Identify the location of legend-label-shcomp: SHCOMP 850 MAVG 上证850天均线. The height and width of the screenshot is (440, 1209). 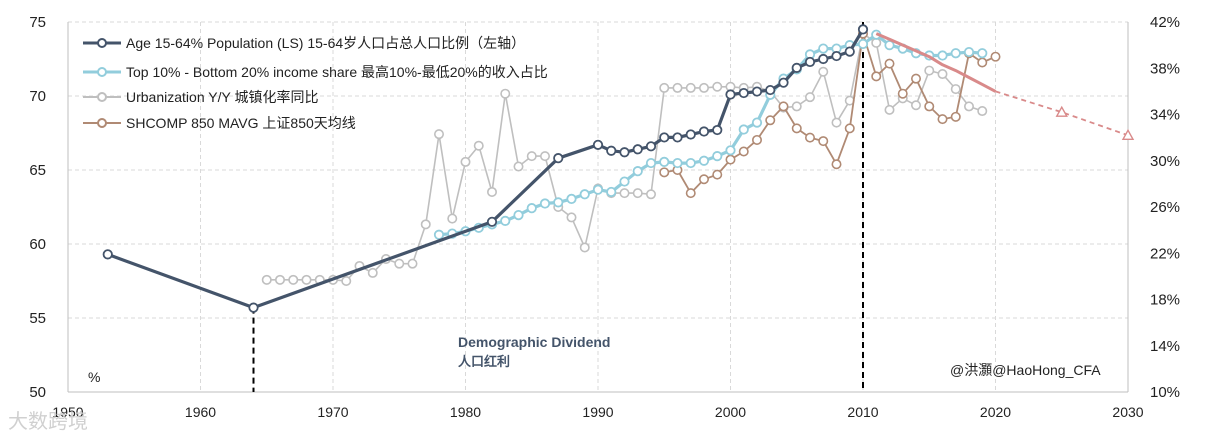
(241, 123).